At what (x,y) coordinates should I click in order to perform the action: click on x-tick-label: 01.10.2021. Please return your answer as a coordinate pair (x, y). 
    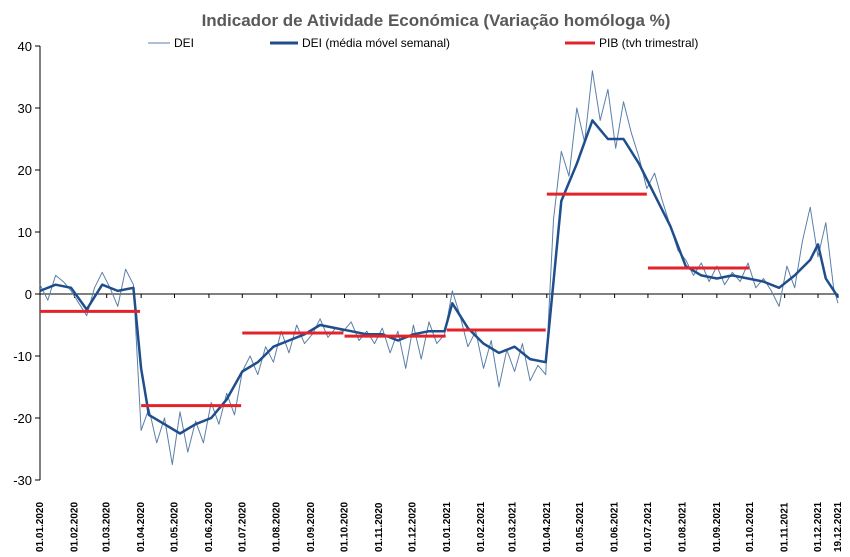
    Looking at the image, I should click on (750, 527).